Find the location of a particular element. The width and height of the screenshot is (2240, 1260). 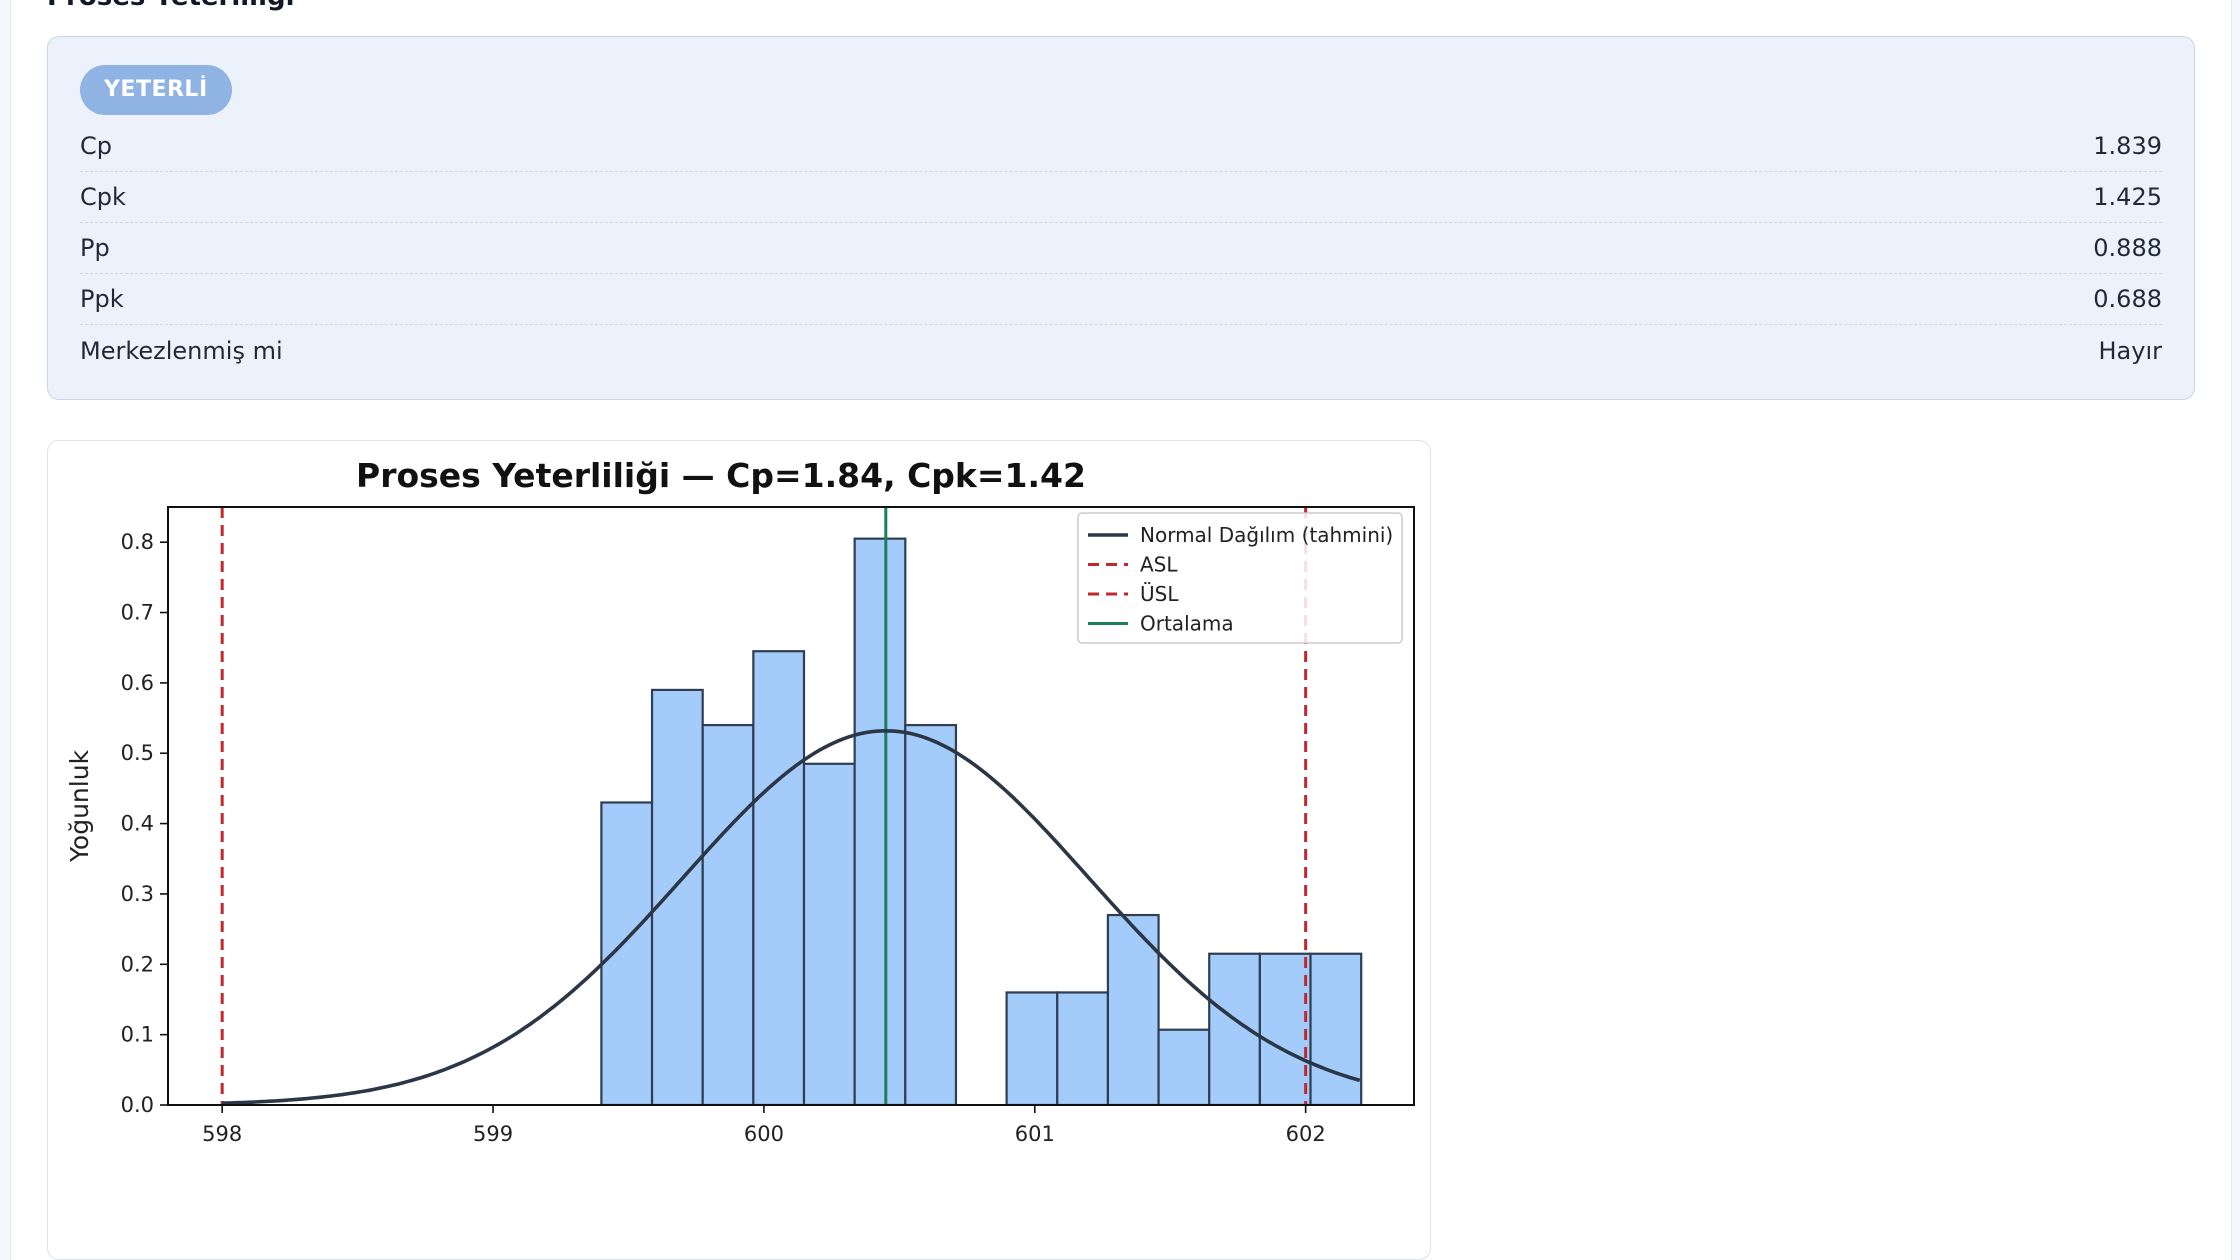

metric-value: 0.688 is located at coordinates (2127, 299).